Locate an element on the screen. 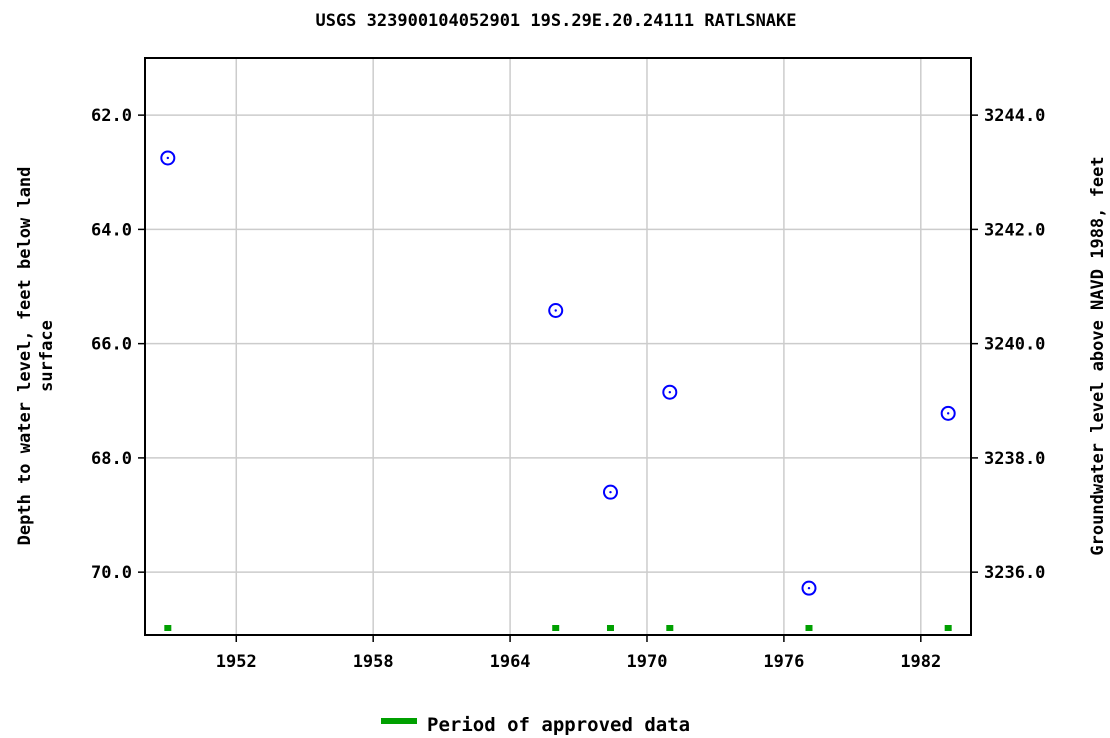  y-right-tick-label: 3238.0 is located at coordinates (1014, 459).